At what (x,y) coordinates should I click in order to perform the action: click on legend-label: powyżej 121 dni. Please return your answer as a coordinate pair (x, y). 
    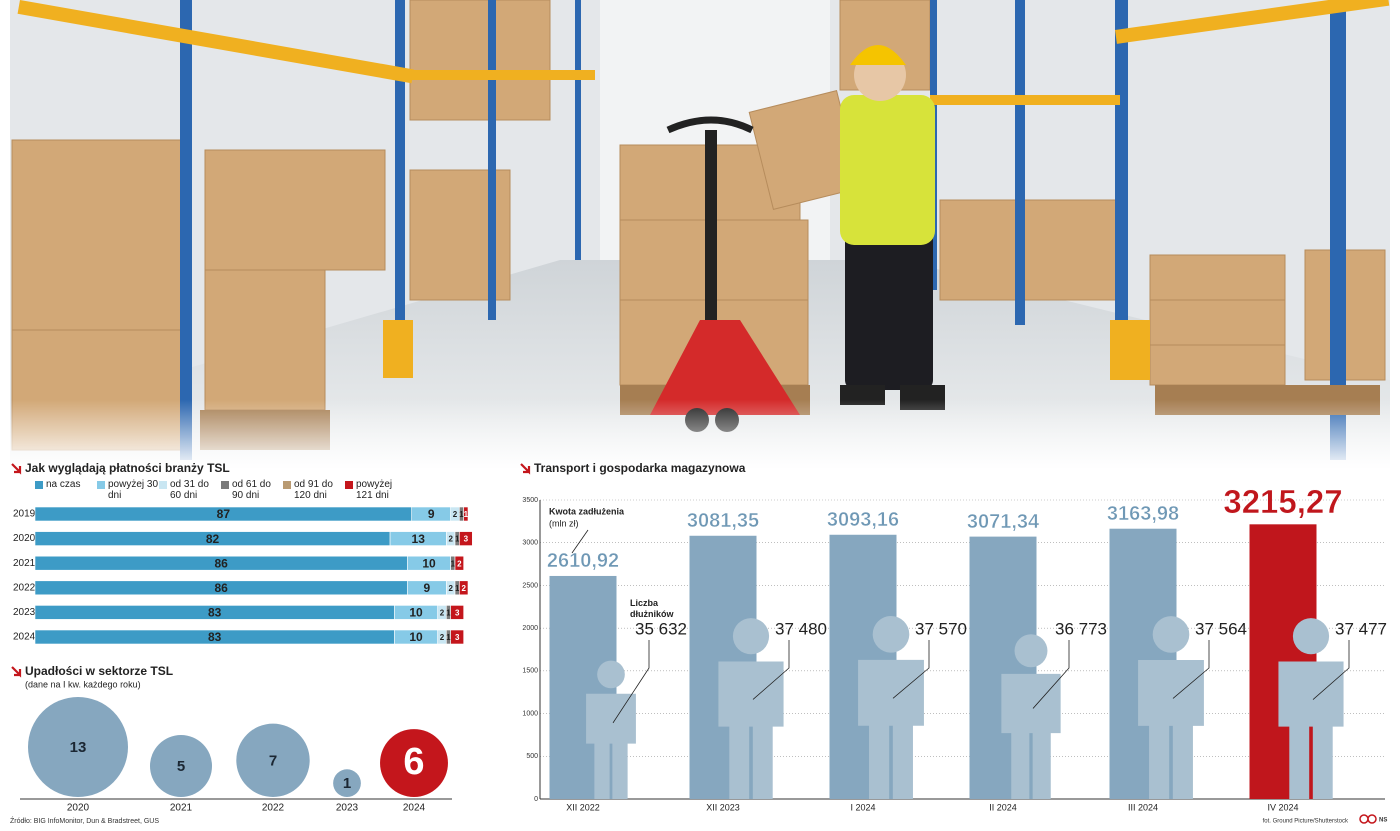
    Looking at the image, I should click on (374, 490).